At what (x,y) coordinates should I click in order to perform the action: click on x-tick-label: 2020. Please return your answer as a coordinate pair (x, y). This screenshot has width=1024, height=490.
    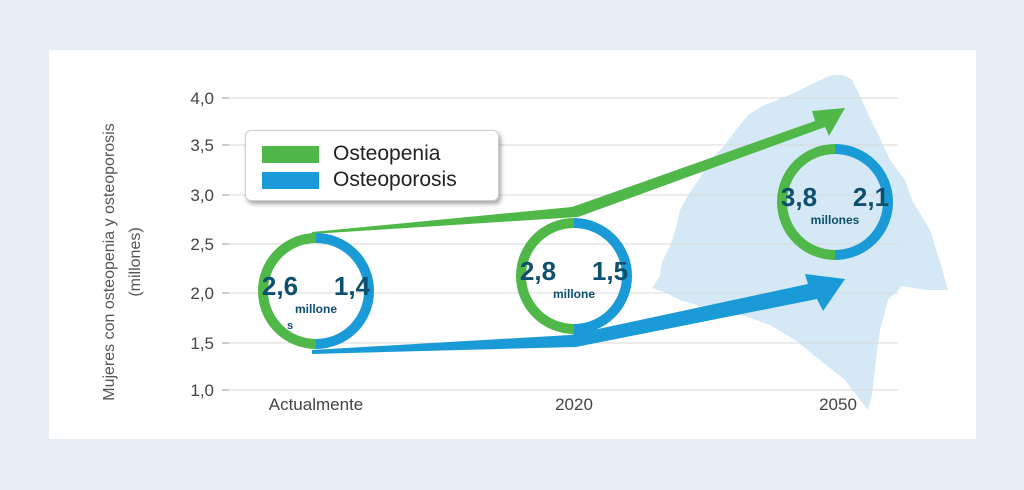
    Looking at the image, I should click on (574, 404).